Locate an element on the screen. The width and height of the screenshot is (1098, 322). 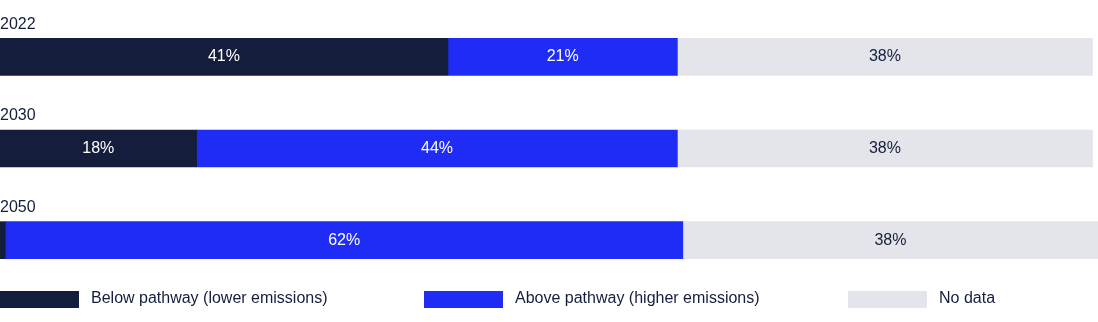
legend-label: Above pathway (higher emissions) is located at coordinates (637, 298).